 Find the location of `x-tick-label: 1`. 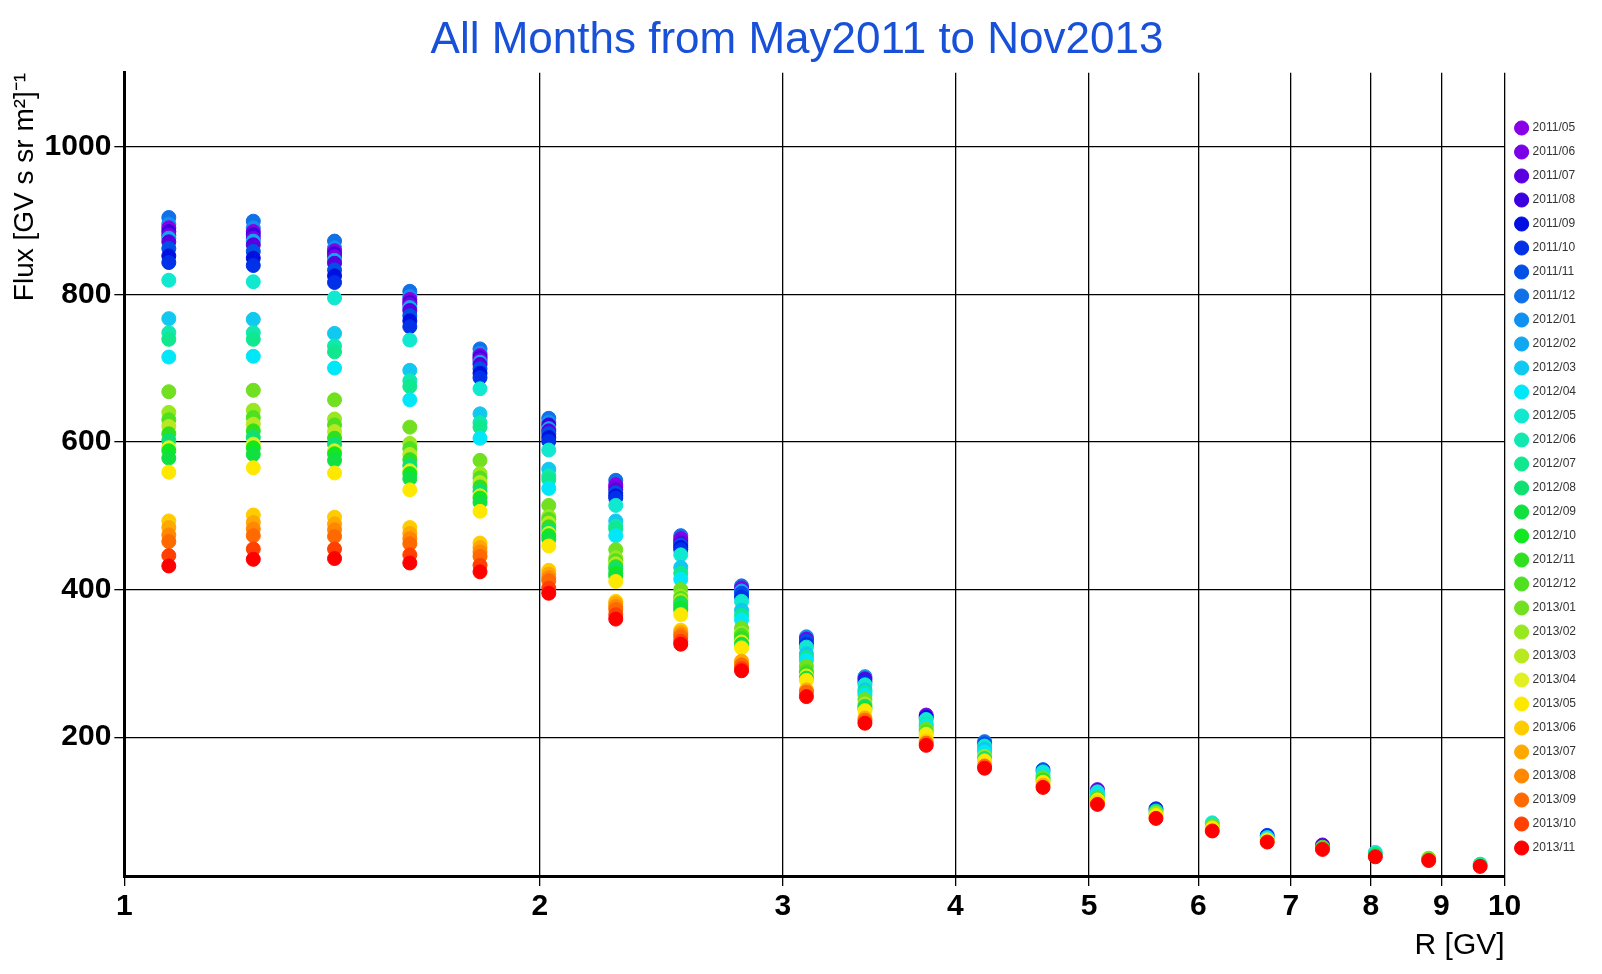

x-tick-label: 1 is located at coordinates (124, 905).